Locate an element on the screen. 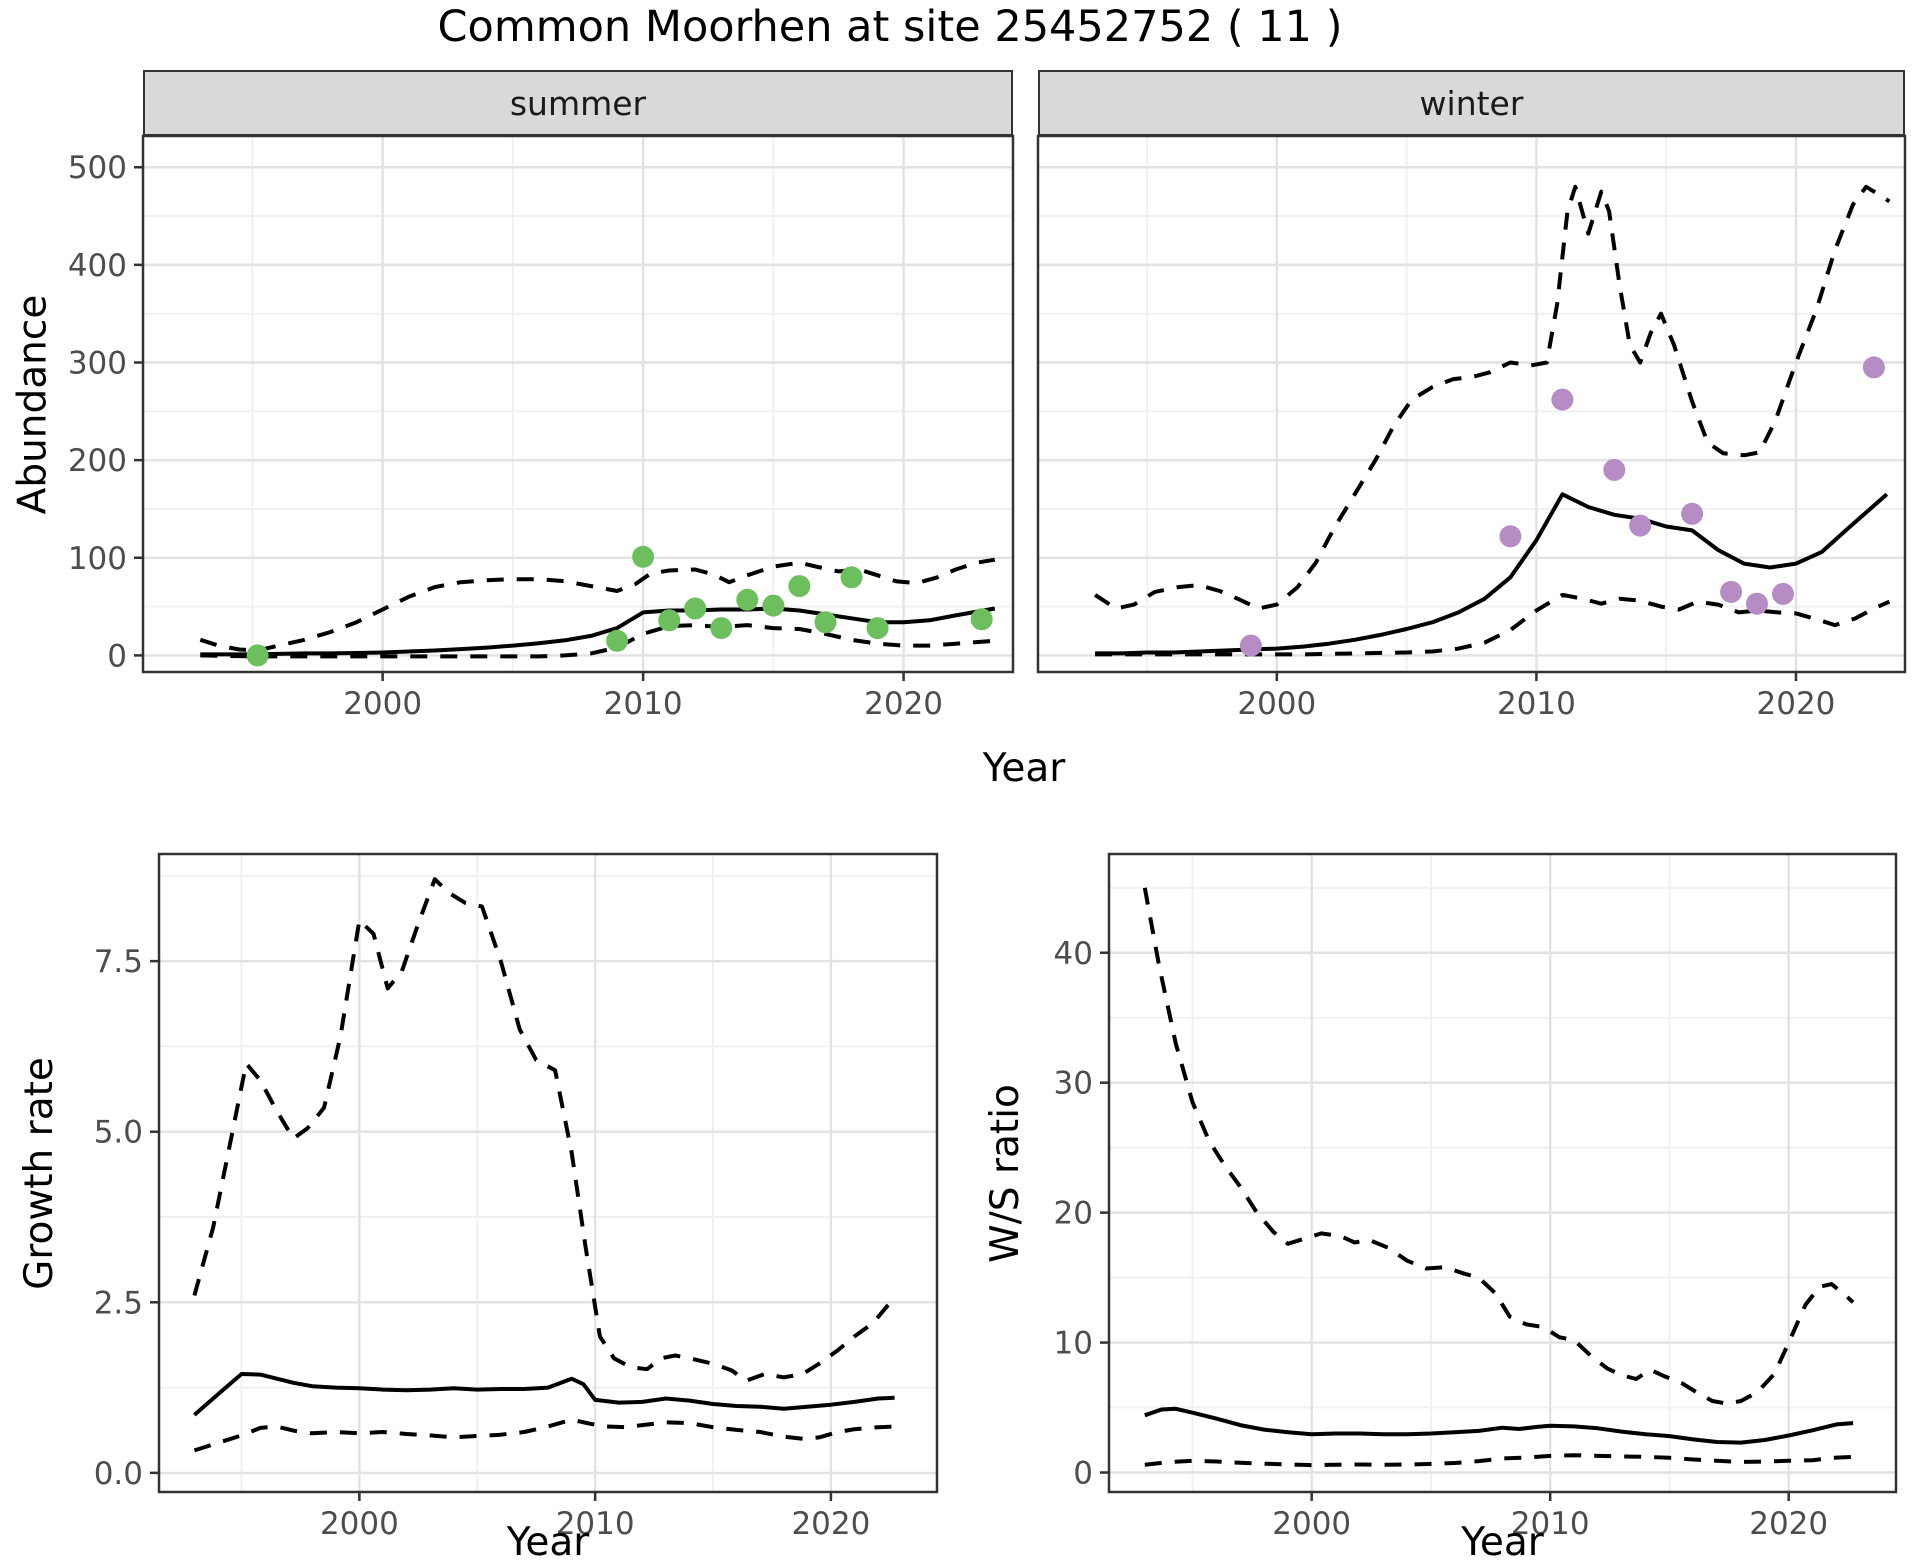  facet-strip-summer-label: summer is located at coordinates (578, 103).